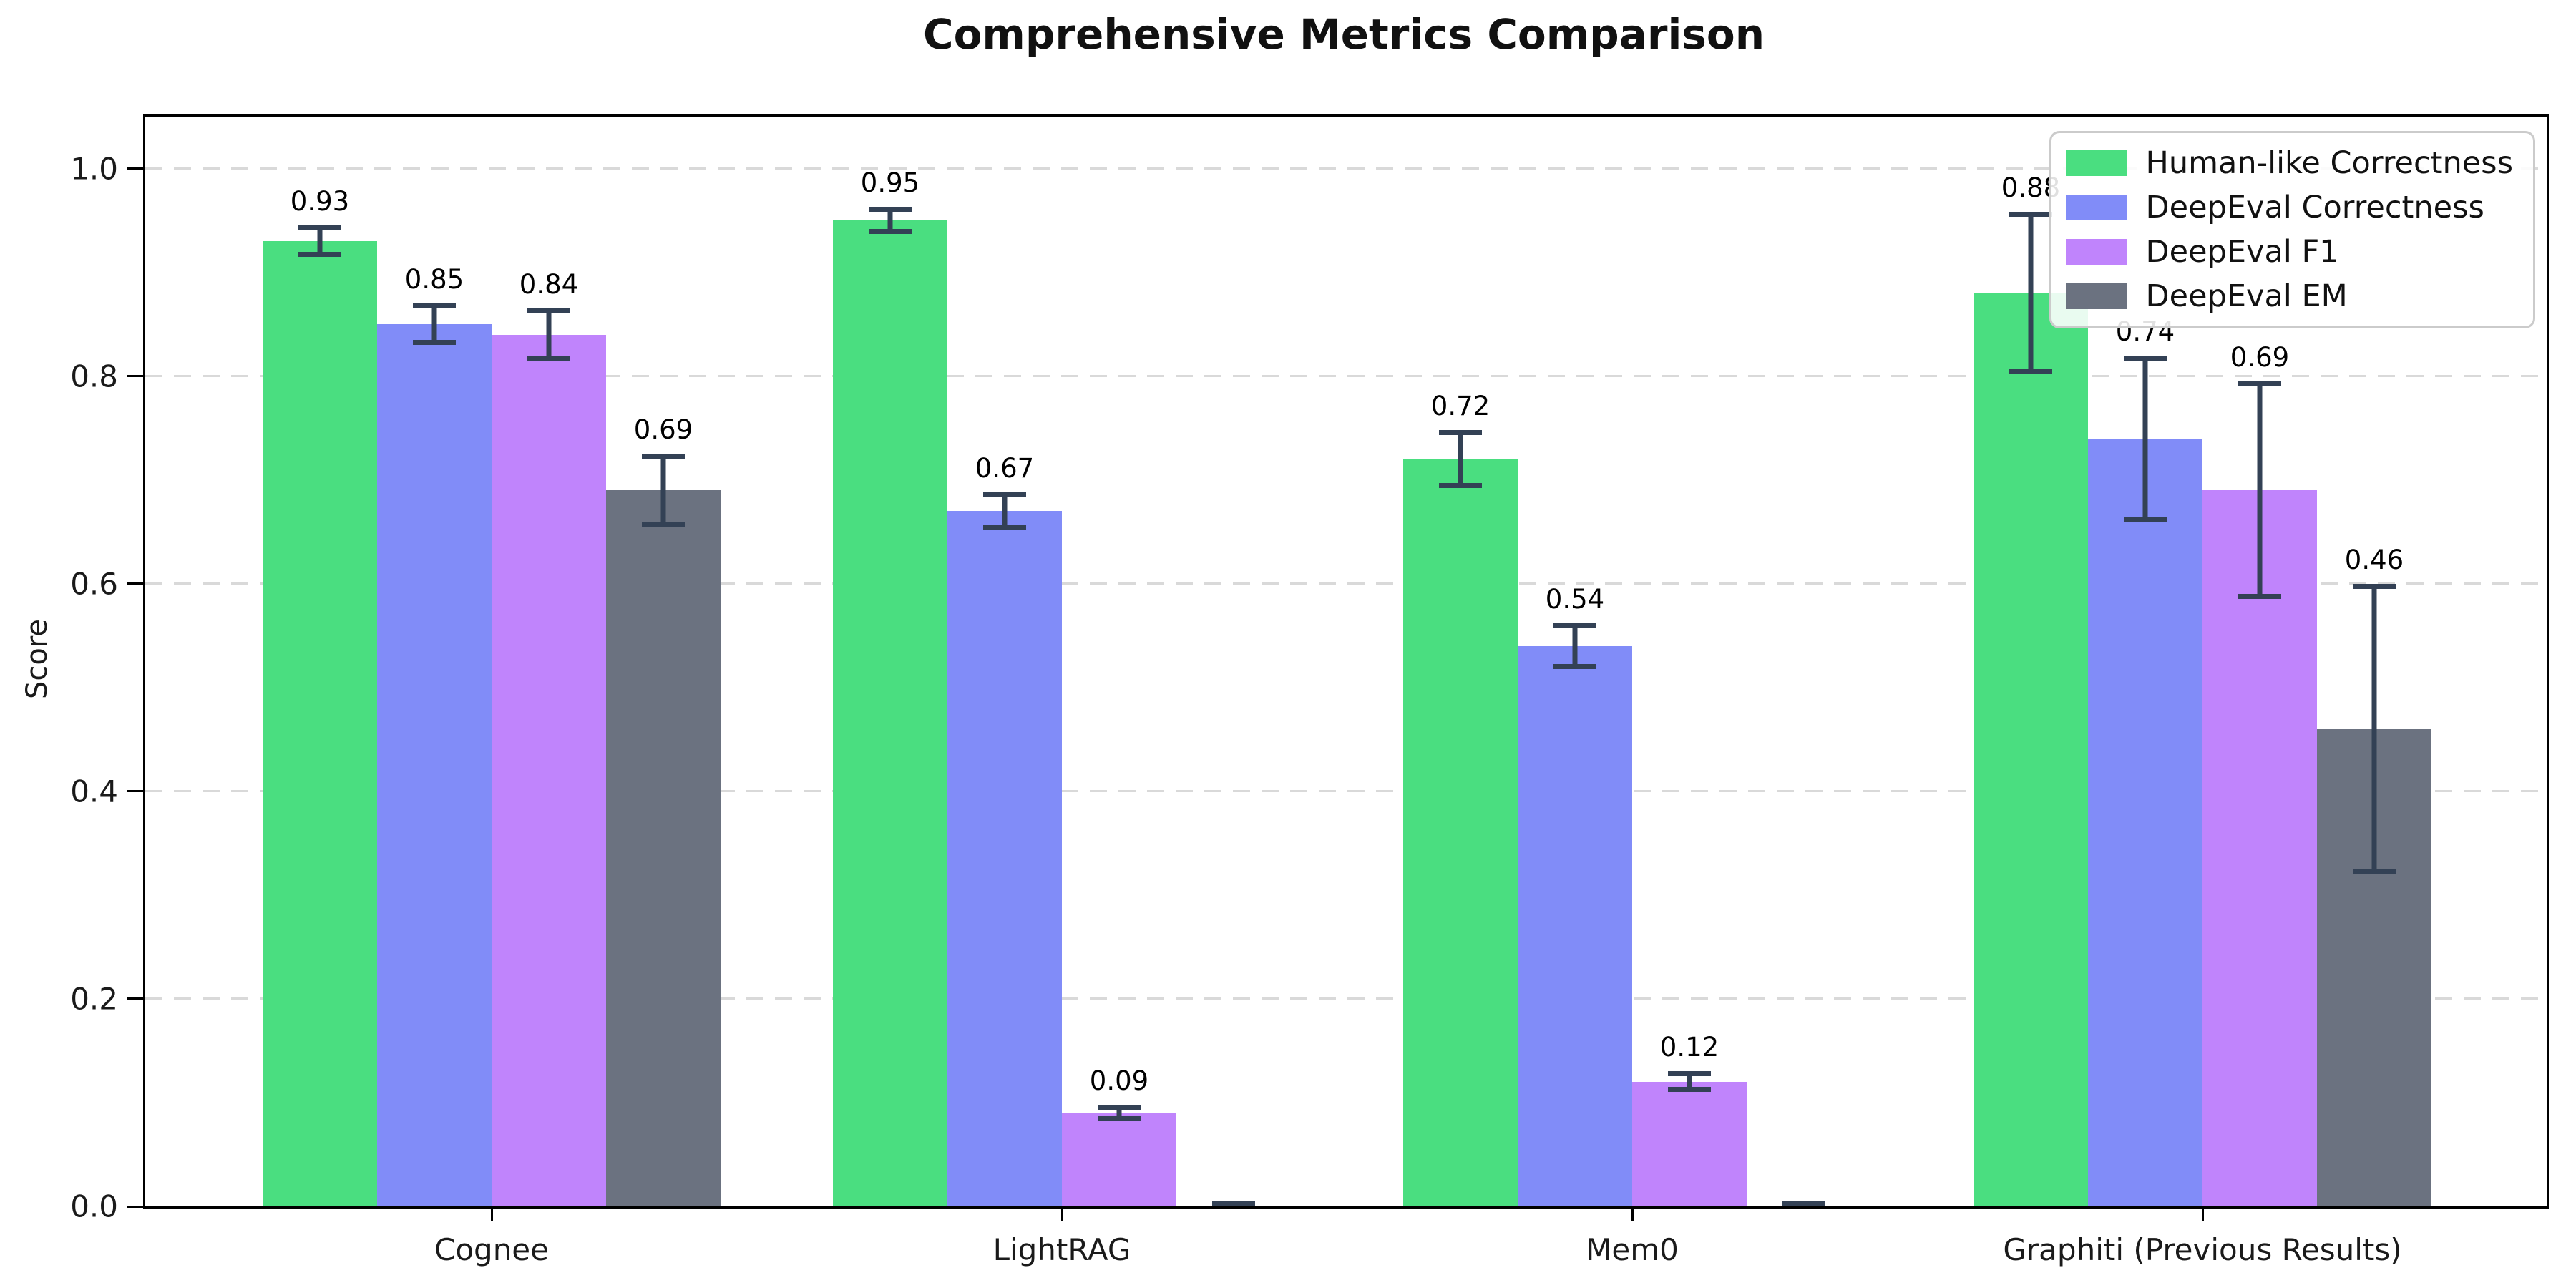  I want to click on legend-item: DeepEval EM, so click(2289, 296).